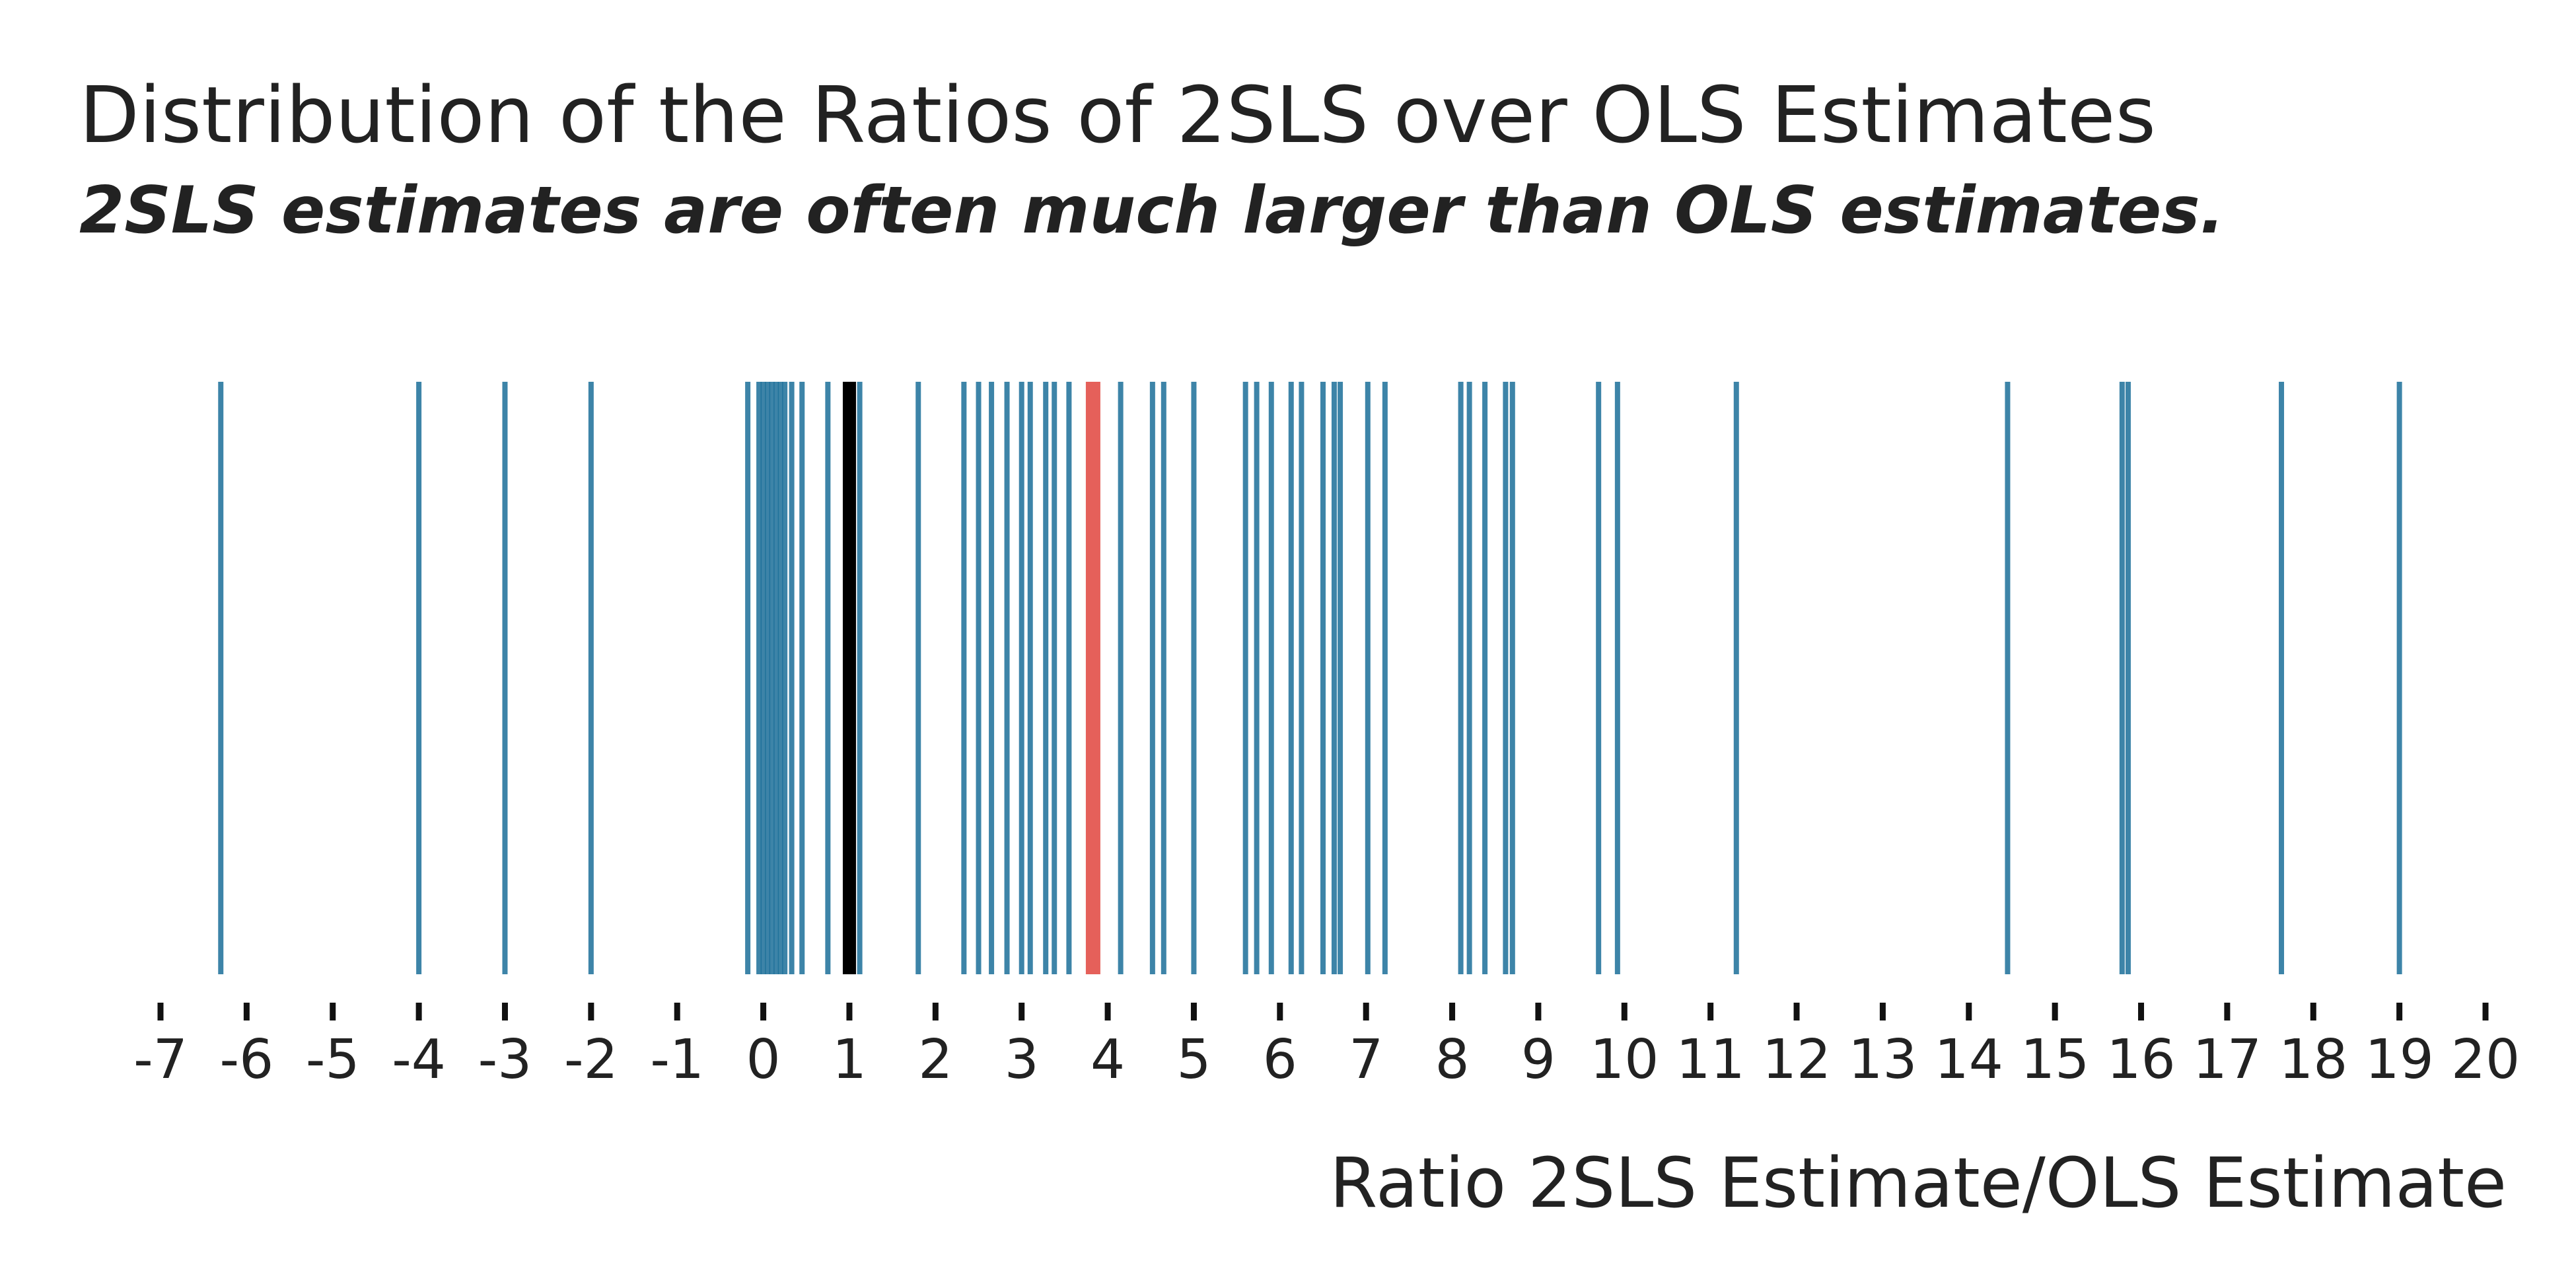 This screenshot has height=1288, width=2576. What do you see at coordinates (2485, 1059) in the screenshot?
I see `x-tick-label: 20` at bounding box center [2485, 1059].